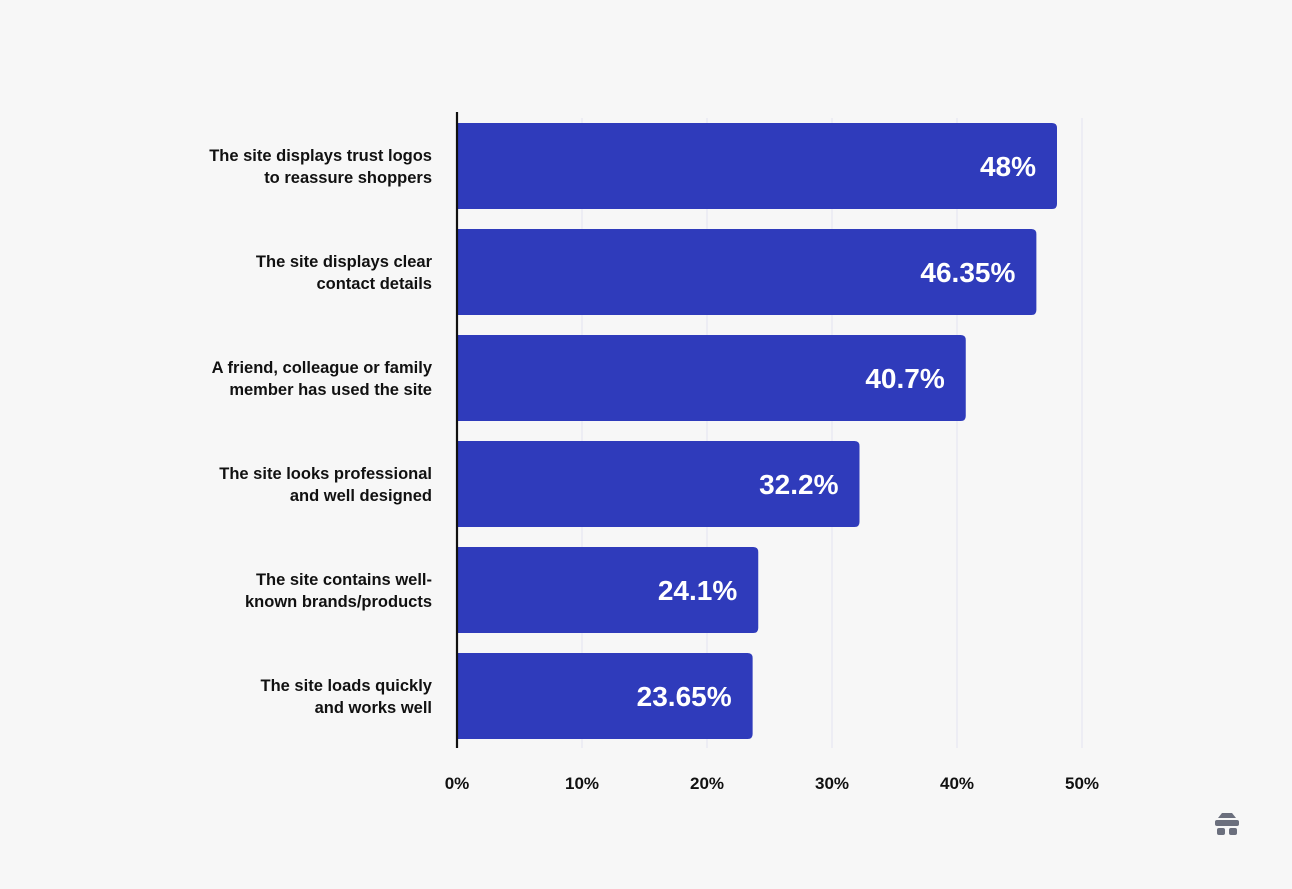 The height and width of the screenshot is (889, 1292). What do you see at coordinates (361, 496) in the screenshot?
I see `category-label-line: and well designed` at bounding box center [361, 496].